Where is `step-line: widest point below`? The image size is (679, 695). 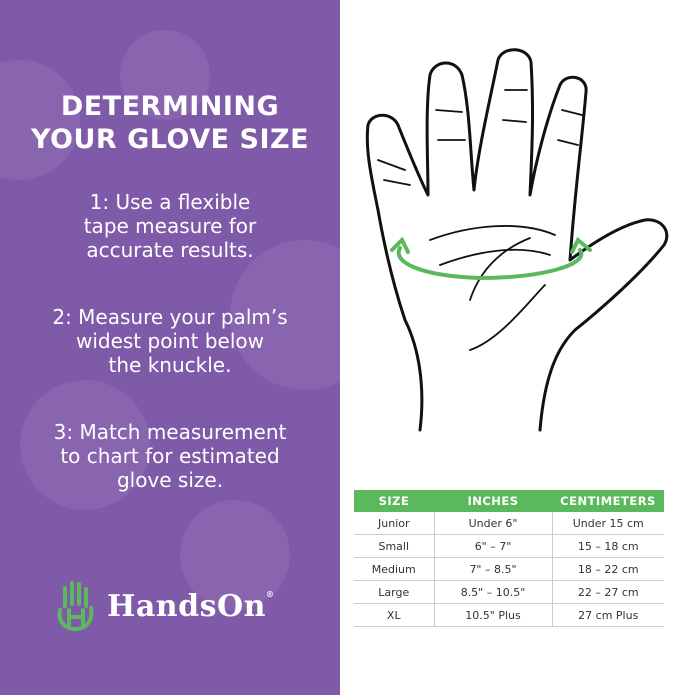 step-line: widest point below is located at coordinates (170, 341).